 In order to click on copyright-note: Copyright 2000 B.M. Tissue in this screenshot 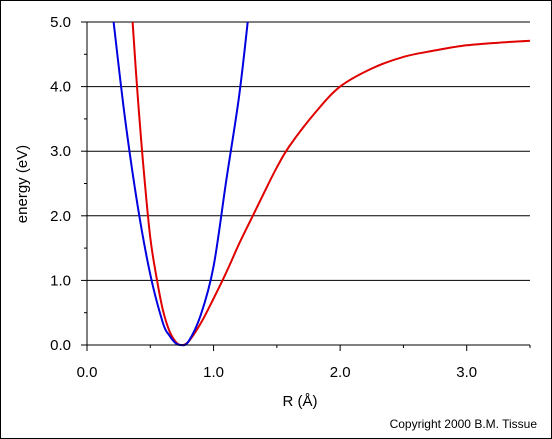, I will do `click(464, 424)`.